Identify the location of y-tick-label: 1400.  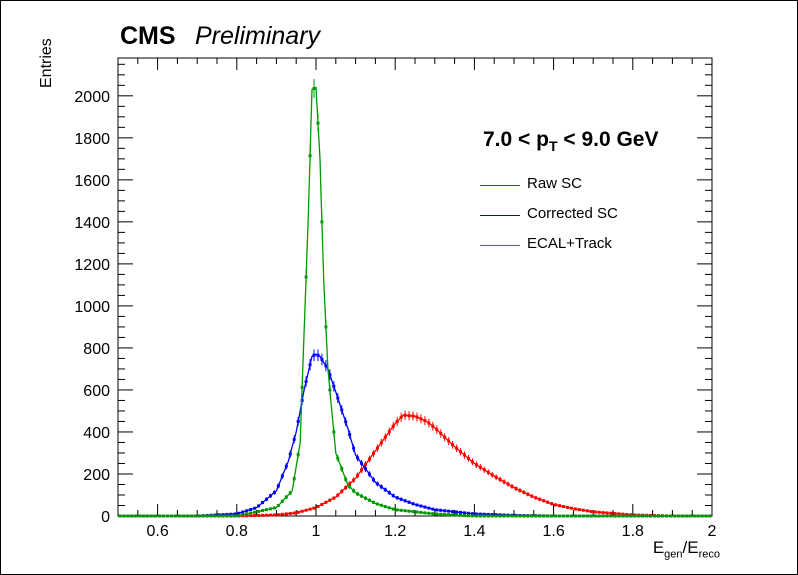
(92, 223).